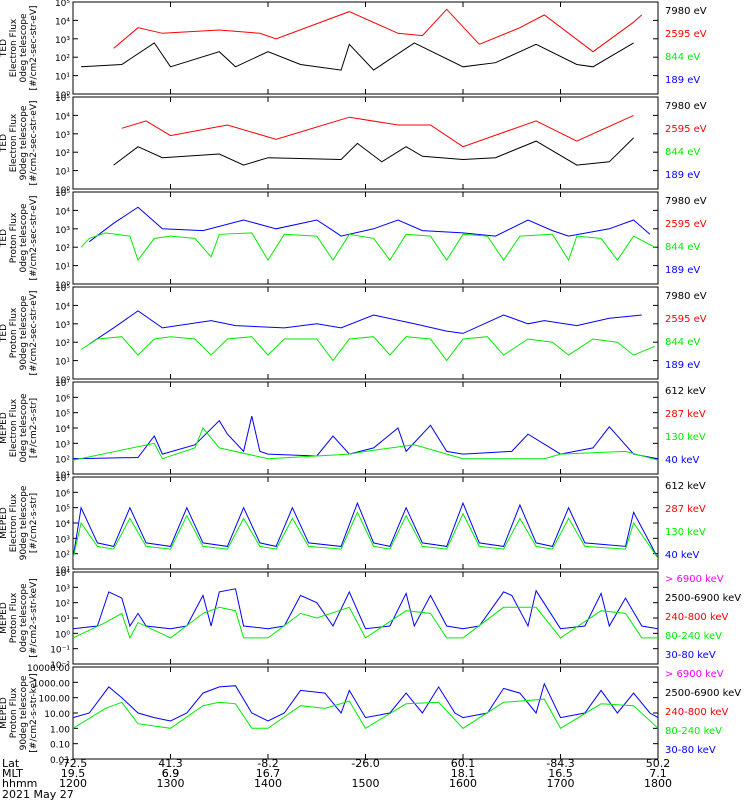 The image size is (750, 800). Describe the element at coordinates (73, 783) in the screenshot. I see `x-tick-label-hhmm: 1200` at that location.